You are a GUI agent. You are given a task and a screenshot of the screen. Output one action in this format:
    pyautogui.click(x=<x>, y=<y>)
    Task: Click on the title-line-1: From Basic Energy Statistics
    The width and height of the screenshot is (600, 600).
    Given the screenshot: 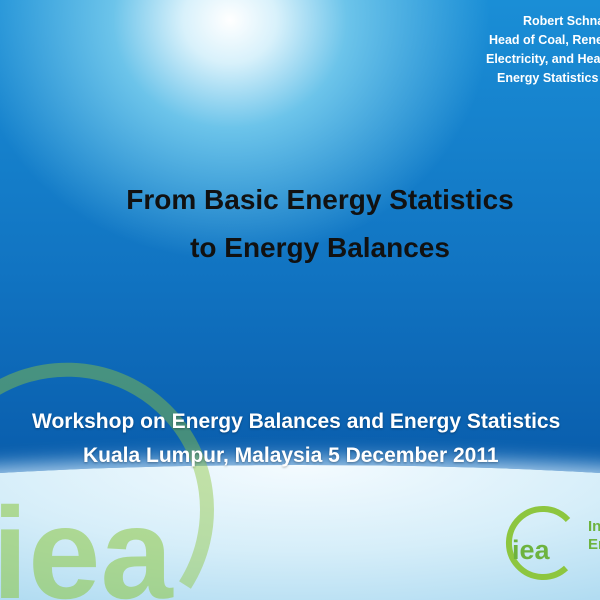 What is the action you would take?
    pyautogui.click(x=320, y=199)
    